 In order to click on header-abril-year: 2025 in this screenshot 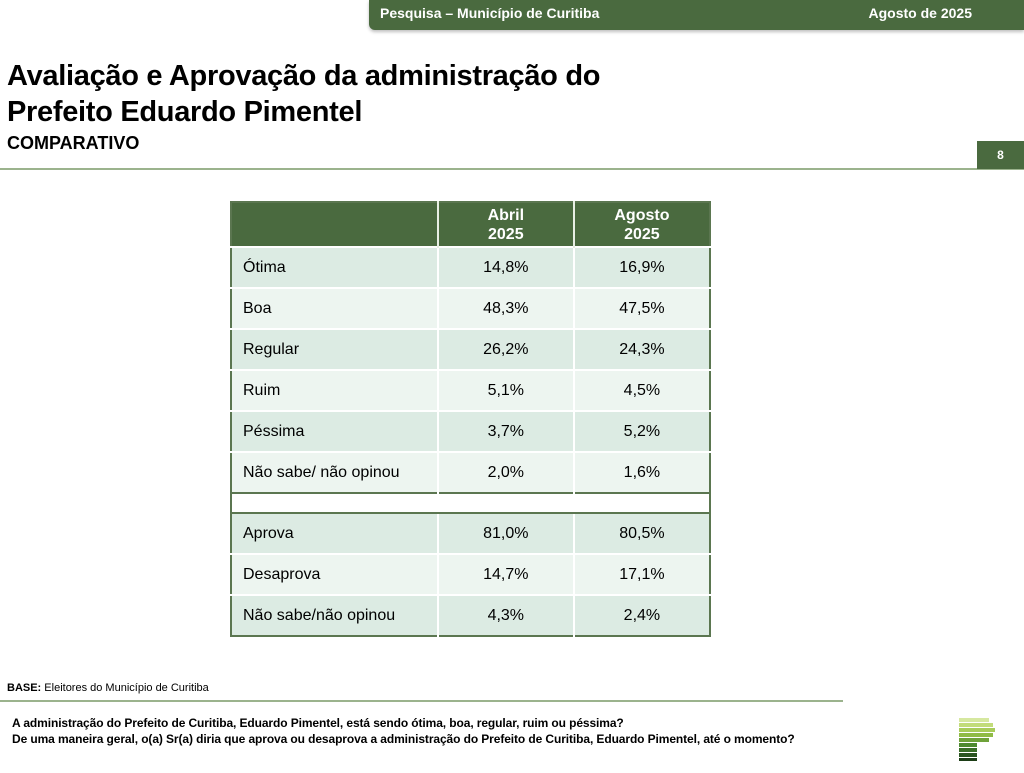, I will do `click(506, 234)`.